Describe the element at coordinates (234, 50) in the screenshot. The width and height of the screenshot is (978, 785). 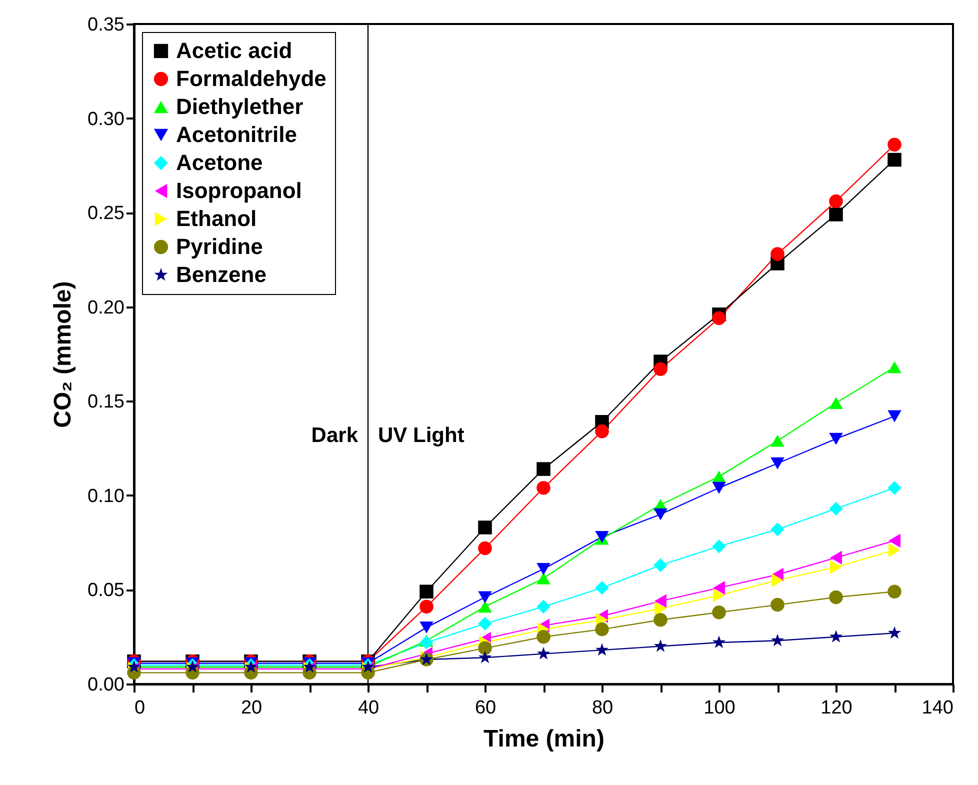
I see `legend-label: Acetic acid` at that location.